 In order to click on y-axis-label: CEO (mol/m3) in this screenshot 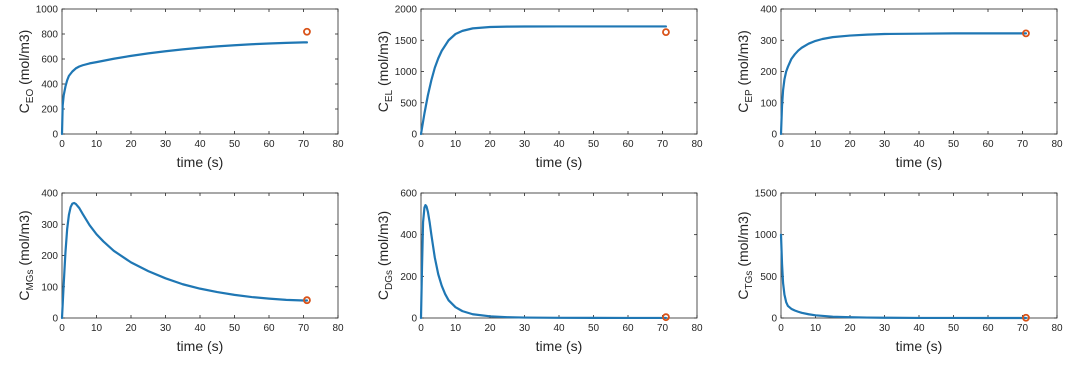, I will do `click(26, 72)`.